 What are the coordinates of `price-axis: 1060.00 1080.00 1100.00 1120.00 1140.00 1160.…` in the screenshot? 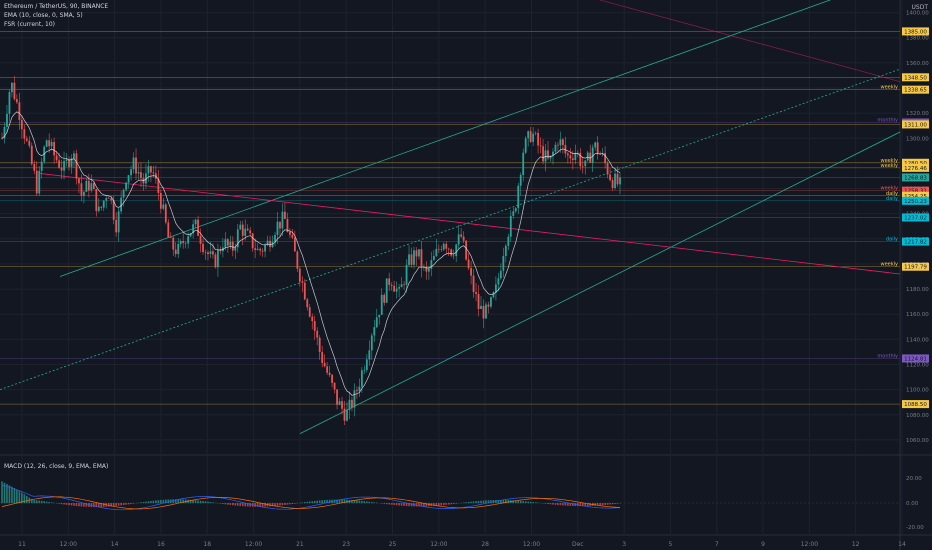 It's located at (915, 227).